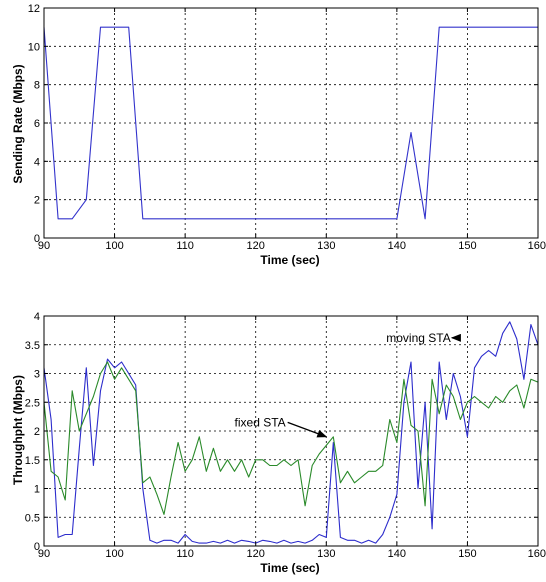 The height and width of the screenshot is (582, 546). What do you see at coordinates (34, 47) in the screenshot?
I see `y-tick-label: 10` at bounding box center [34, 47].